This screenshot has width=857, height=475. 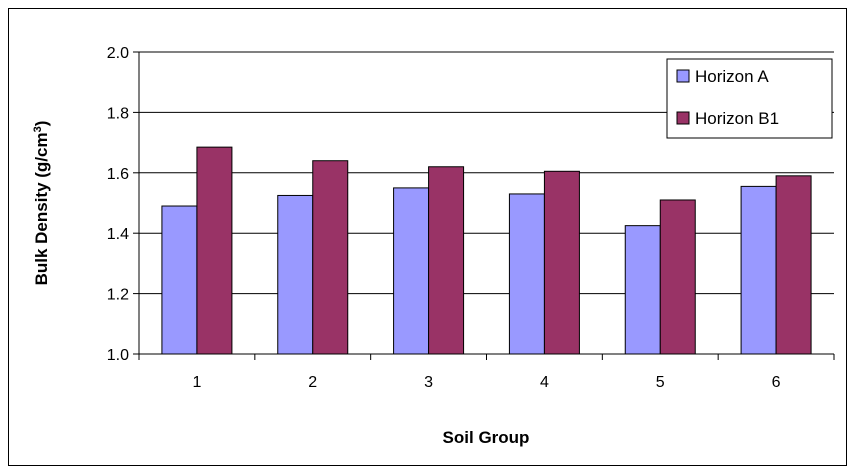 I want to click on y-tick-label: 1.8, so click(x=118, y=113).